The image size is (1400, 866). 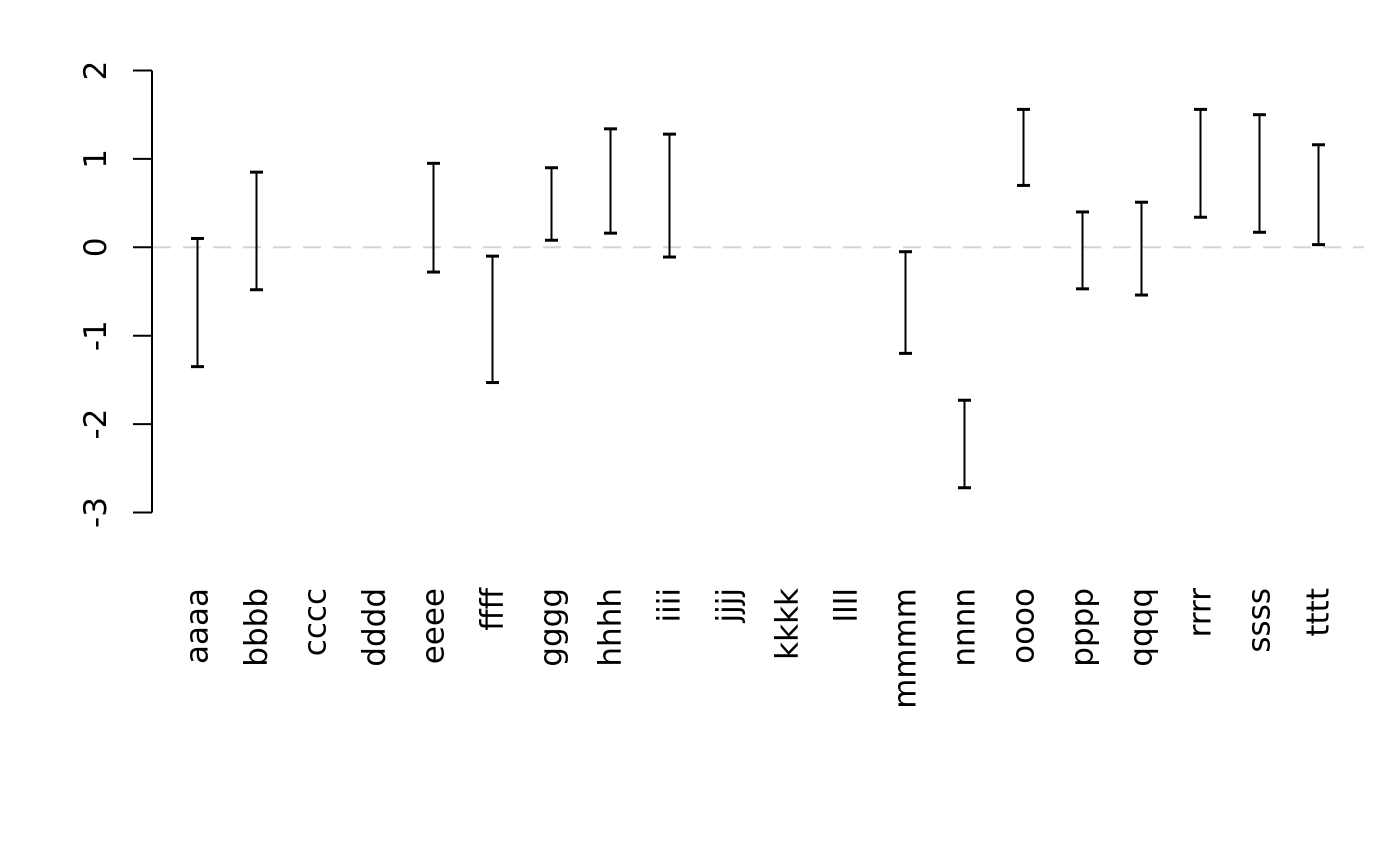 I want to click on x-tick-label: nnnn, so click(x=965, y=627).